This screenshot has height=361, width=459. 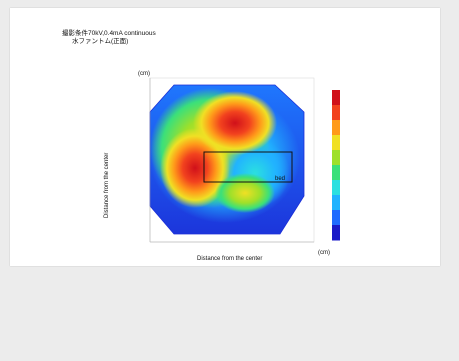 I want to click on y-unit-label: (cm), so click(x=144, y=74).